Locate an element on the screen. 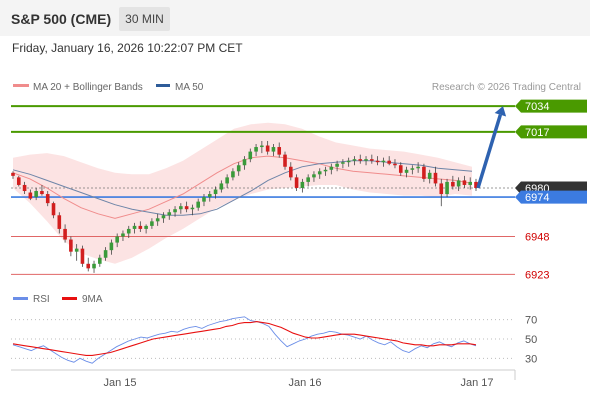  level-label-6948: 6948 is located at coordinates (537, 238).